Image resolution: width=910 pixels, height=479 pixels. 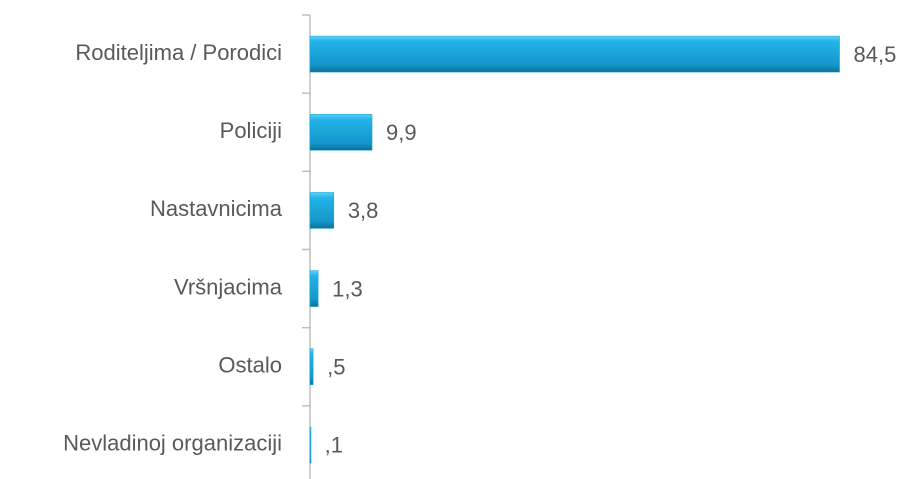 I want to click on value-label: 3,8, so click(x=363, y=210).